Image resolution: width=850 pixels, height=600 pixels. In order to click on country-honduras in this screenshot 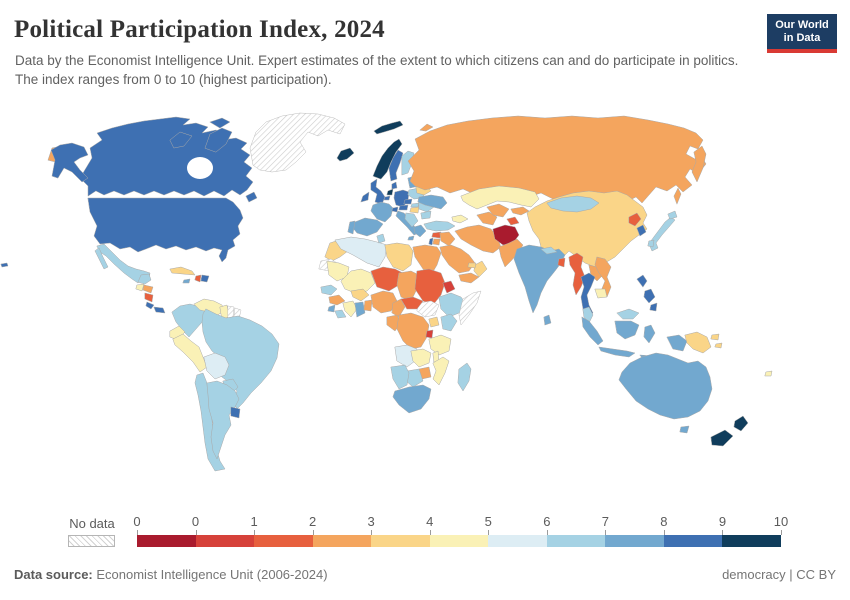, I will do `click(148, 289)`.